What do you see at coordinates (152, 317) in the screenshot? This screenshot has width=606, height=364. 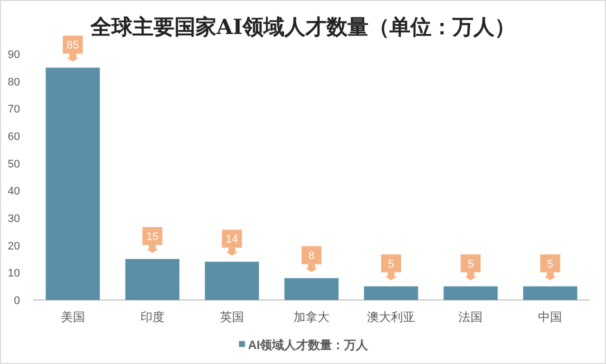 I see `x-tick-label: 印度` at bounding box center [152, 317].